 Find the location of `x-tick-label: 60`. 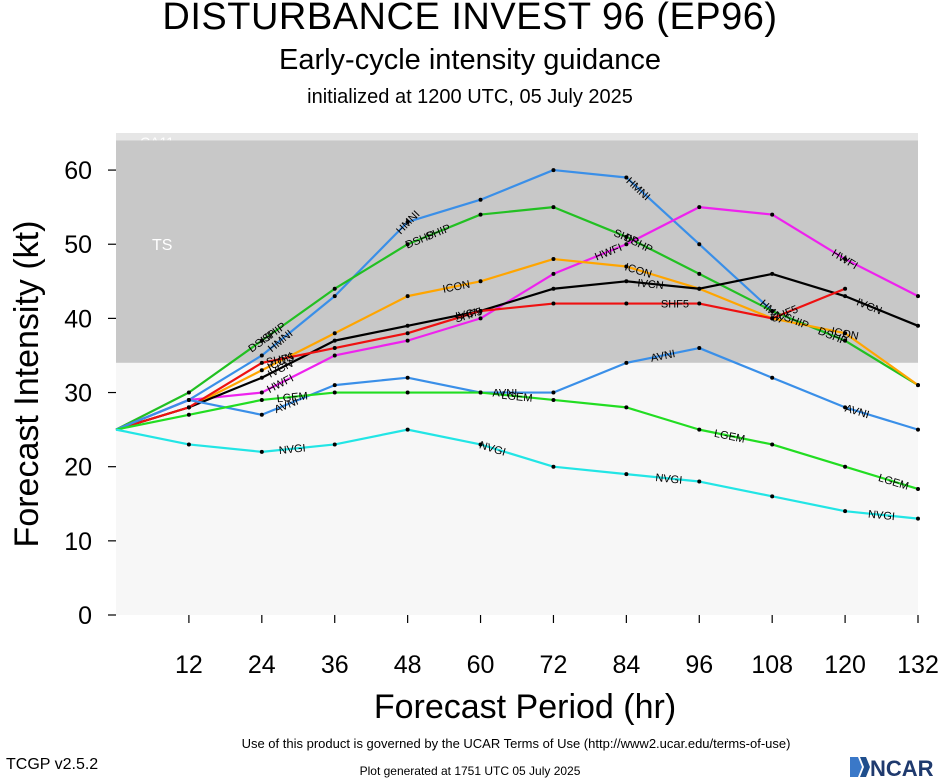

x-tick-label: 60 is located at coordinates (481, 665).